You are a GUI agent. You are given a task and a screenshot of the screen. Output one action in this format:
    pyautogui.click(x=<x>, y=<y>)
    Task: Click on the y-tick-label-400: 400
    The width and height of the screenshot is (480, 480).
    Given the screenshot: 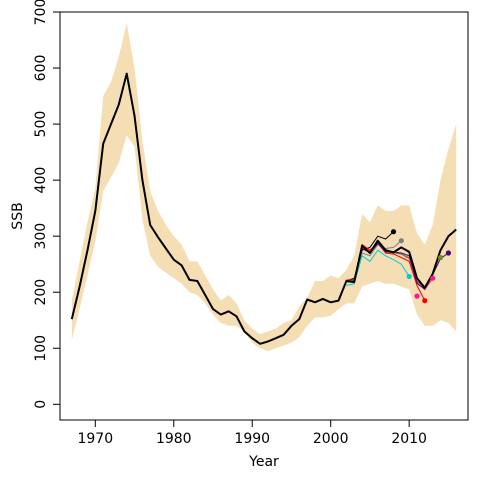 What is the action you would take?
    pyautogui.click(x=41, y=180)
    